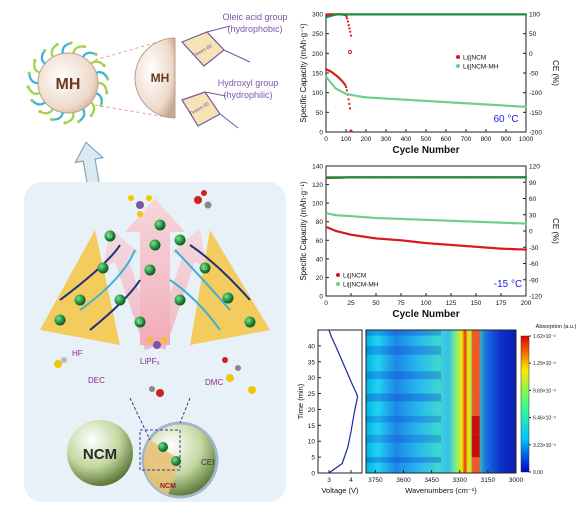 The image size is (583, 515). What do you see at coordinates (317, 185) in the screenshot?
I see `y-tick-label: 120` at bounding box center [317, 185].